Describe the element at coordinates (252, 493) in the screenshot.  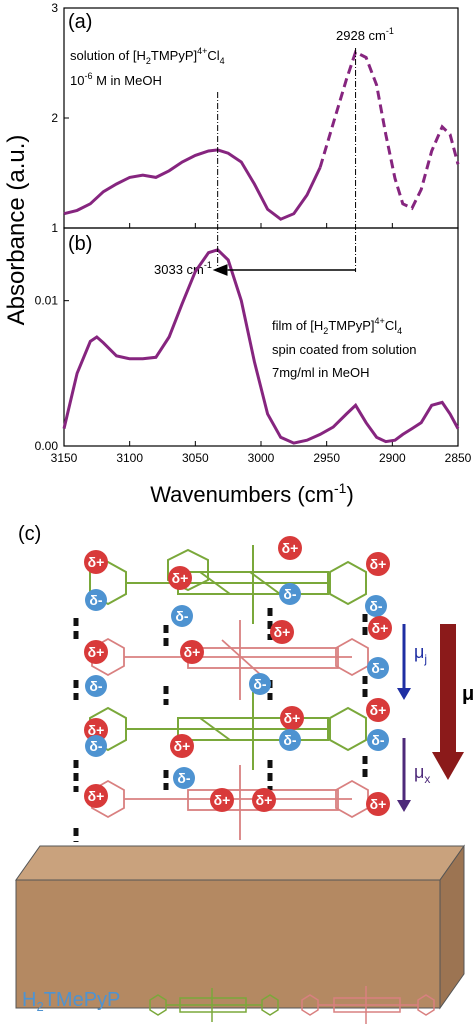
I see `x-axis-label: Wavenumbers (cm-1)` at that location.